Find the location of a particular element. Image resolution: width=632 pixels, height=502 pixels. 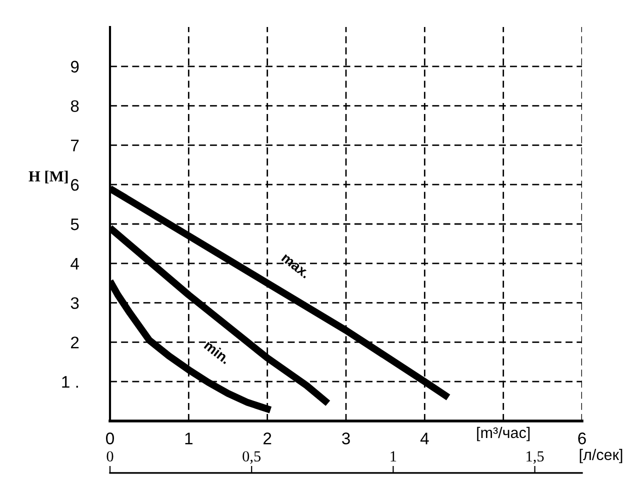

annotation: min. is located at coordinates (217, 352).